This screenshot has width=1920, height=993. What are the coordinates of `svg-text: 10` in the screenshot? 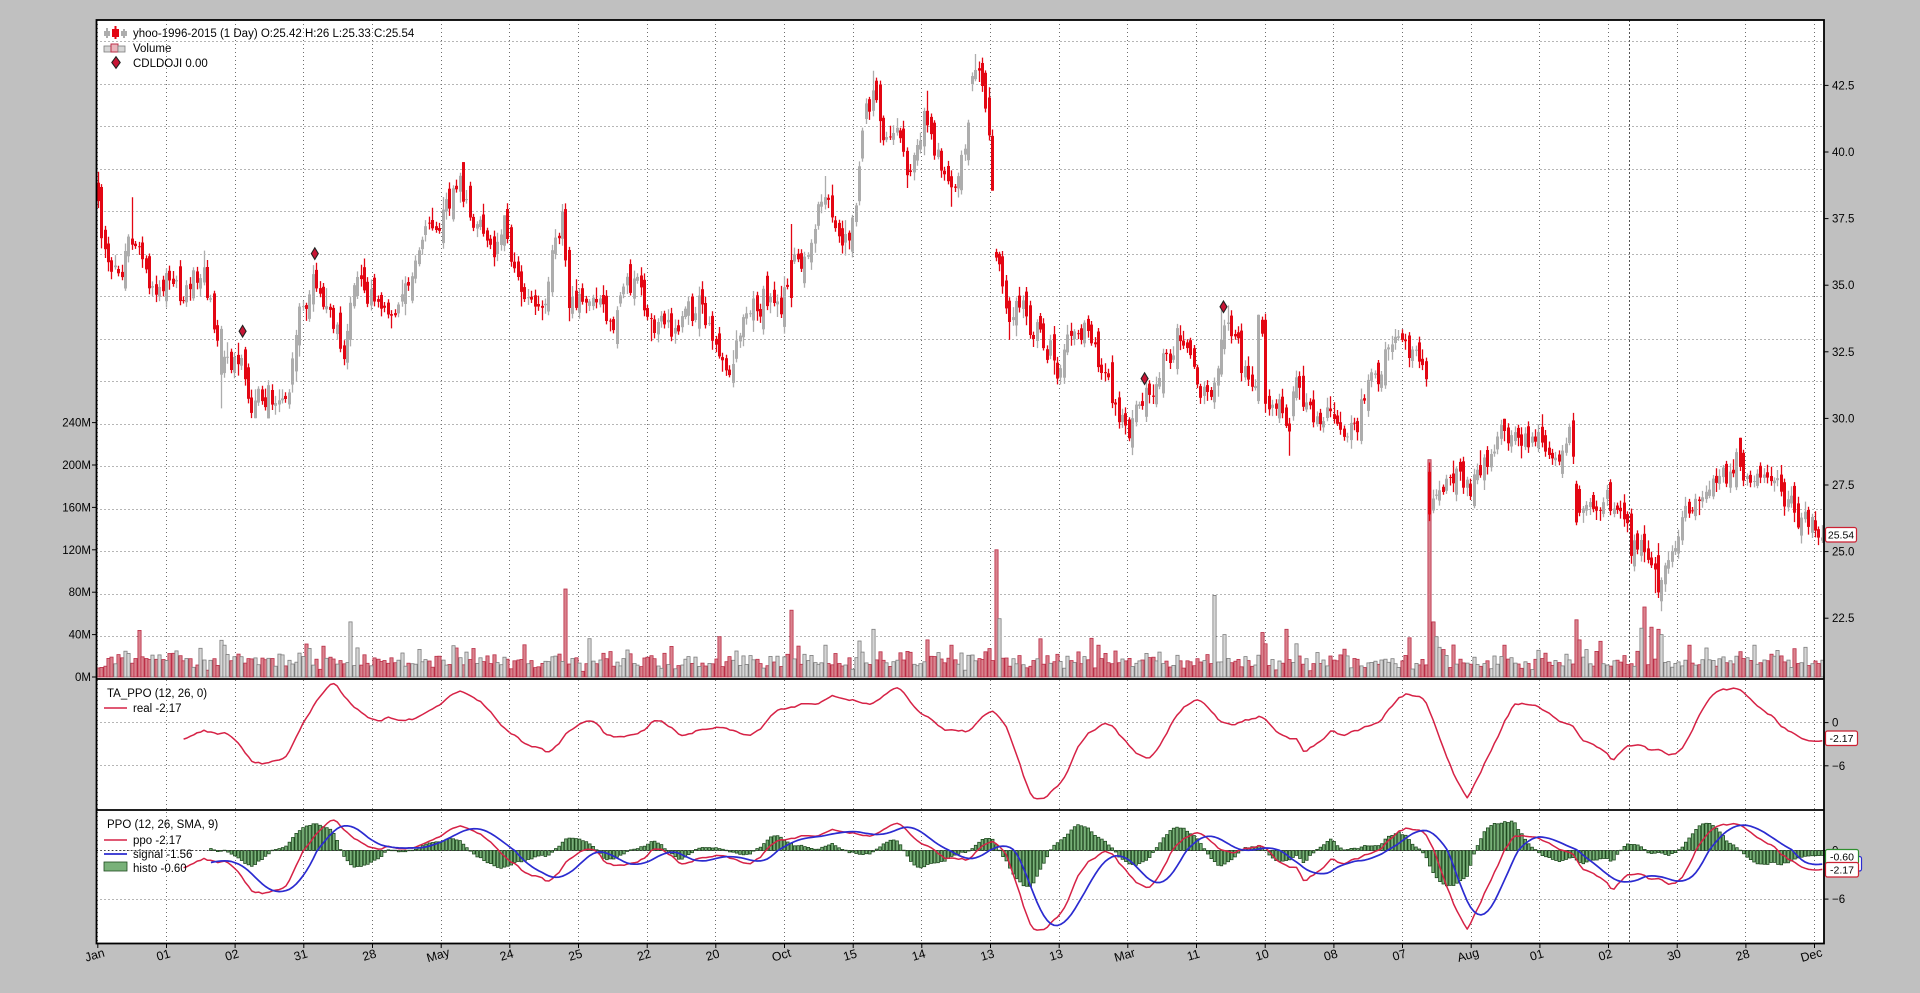 It's located at (1262, 954).